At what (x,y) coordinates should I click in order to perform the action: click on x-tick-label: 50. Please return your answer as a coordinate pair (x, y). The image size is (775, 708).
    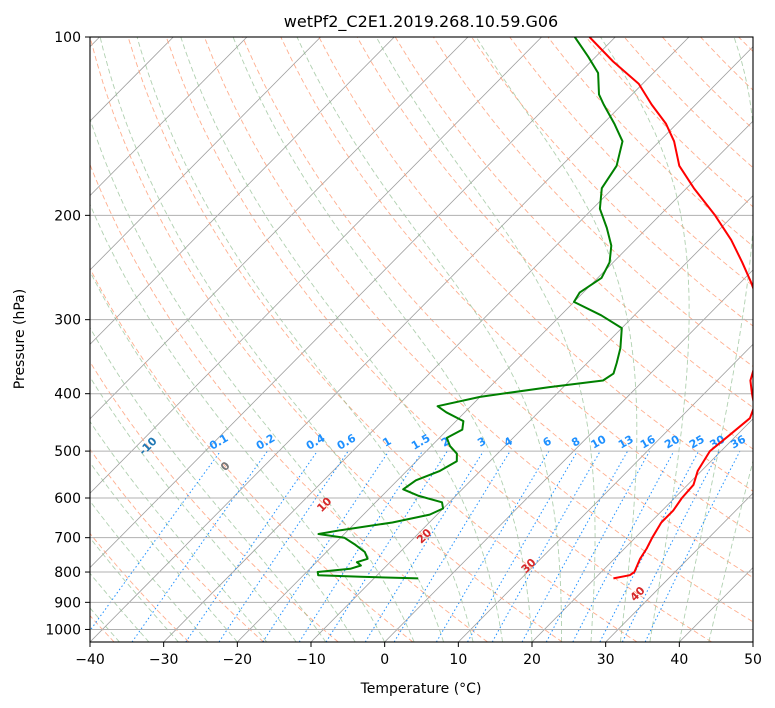
    Looking at the image, I should click on (753, 660).